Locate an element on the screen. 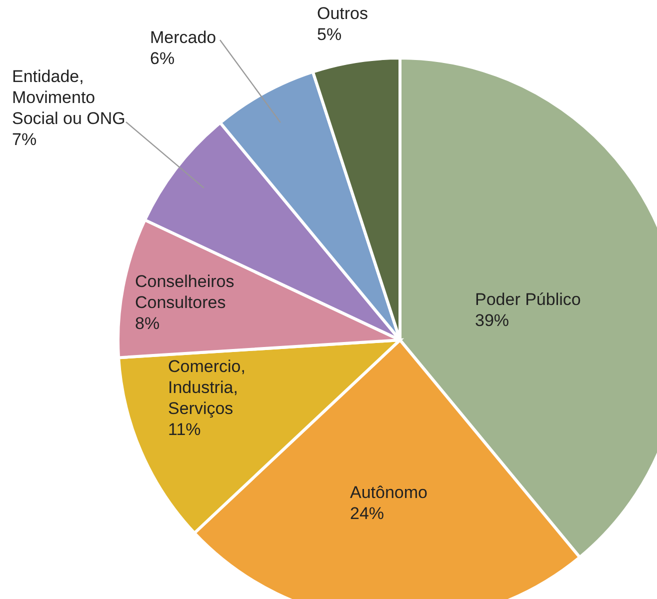 This screenshot has height=599, width=657. data-label: 39% is located at coordinates (492, 320).